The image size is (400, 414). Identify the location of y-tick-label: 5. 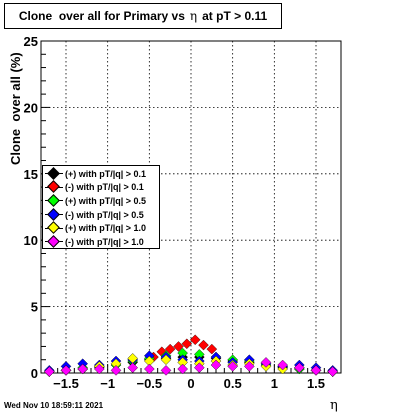
(34, 307).